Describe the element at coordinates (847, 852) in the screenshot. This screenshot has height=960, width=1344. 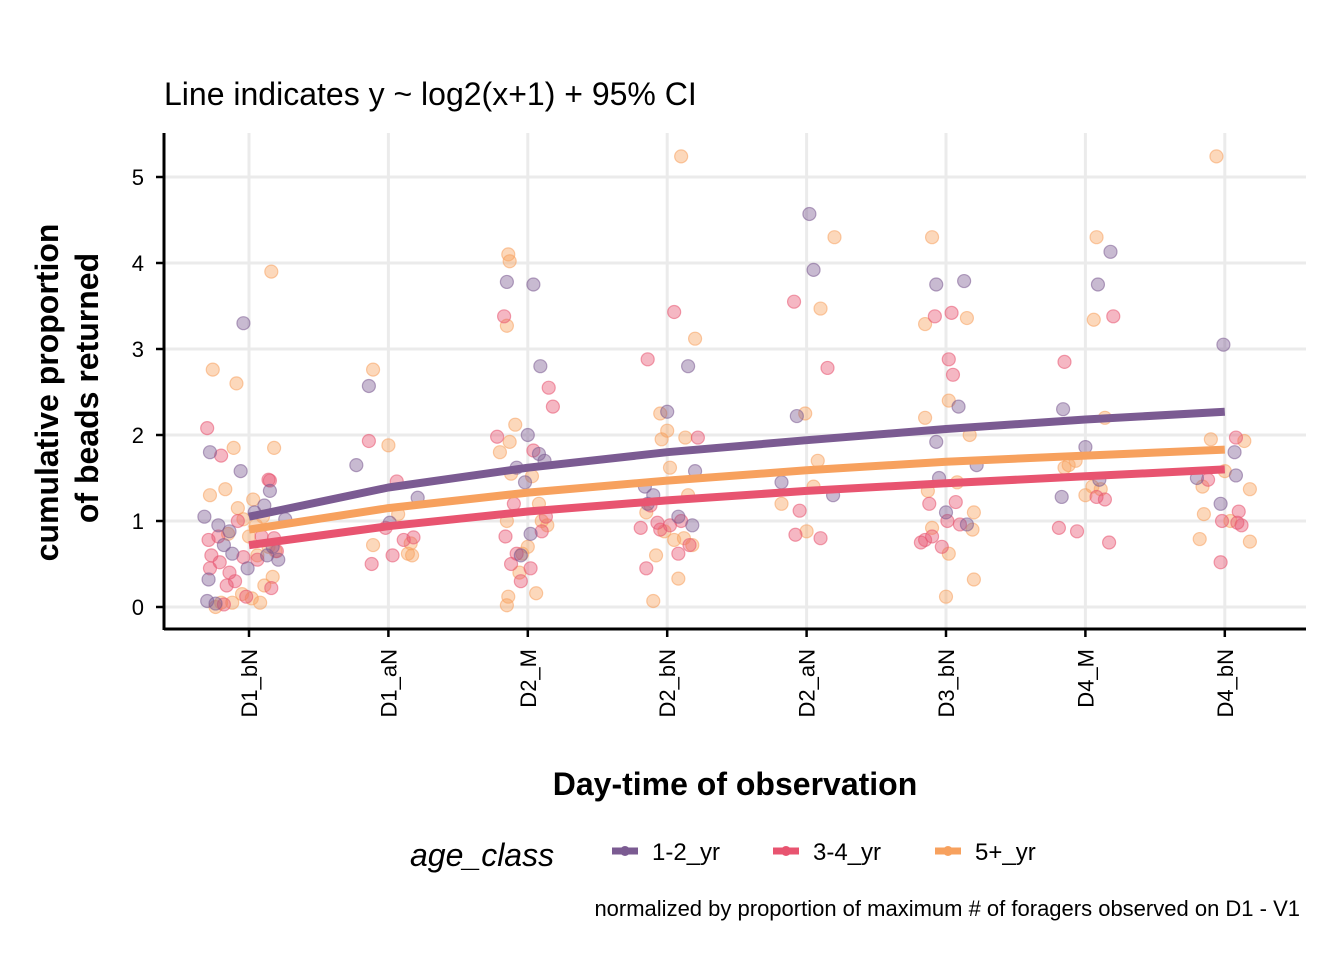
I see `legend-label: 3-4_yr` at that location.